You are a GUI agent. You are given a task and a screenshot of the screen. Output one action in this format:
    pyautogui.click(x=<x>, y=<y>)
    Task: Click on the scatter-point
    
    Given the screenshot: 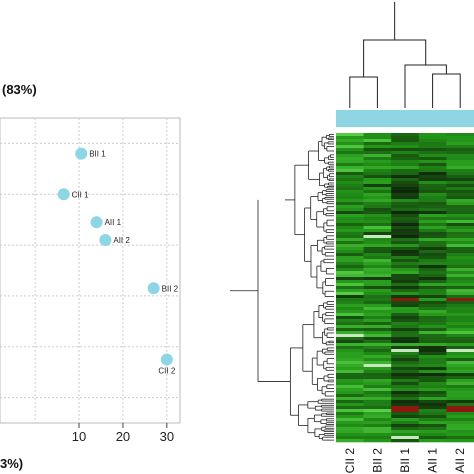 What is the action you would take?
    pyautogui.click(x=63, y=194)
    